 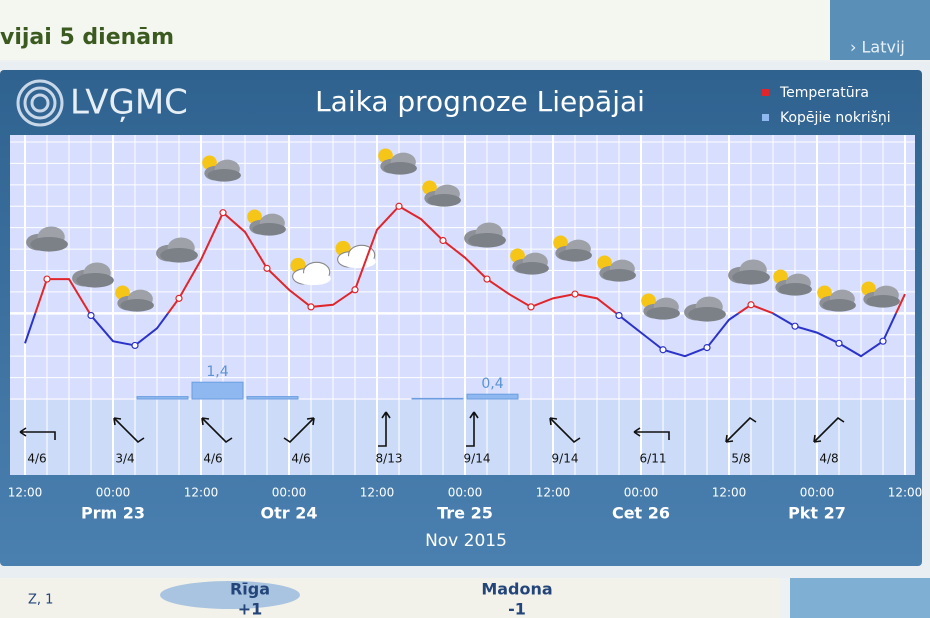 What do you see at coordinates (517, 609) in the screenshot?
I see `map-temp: -1` at bounding box center [517, 609].